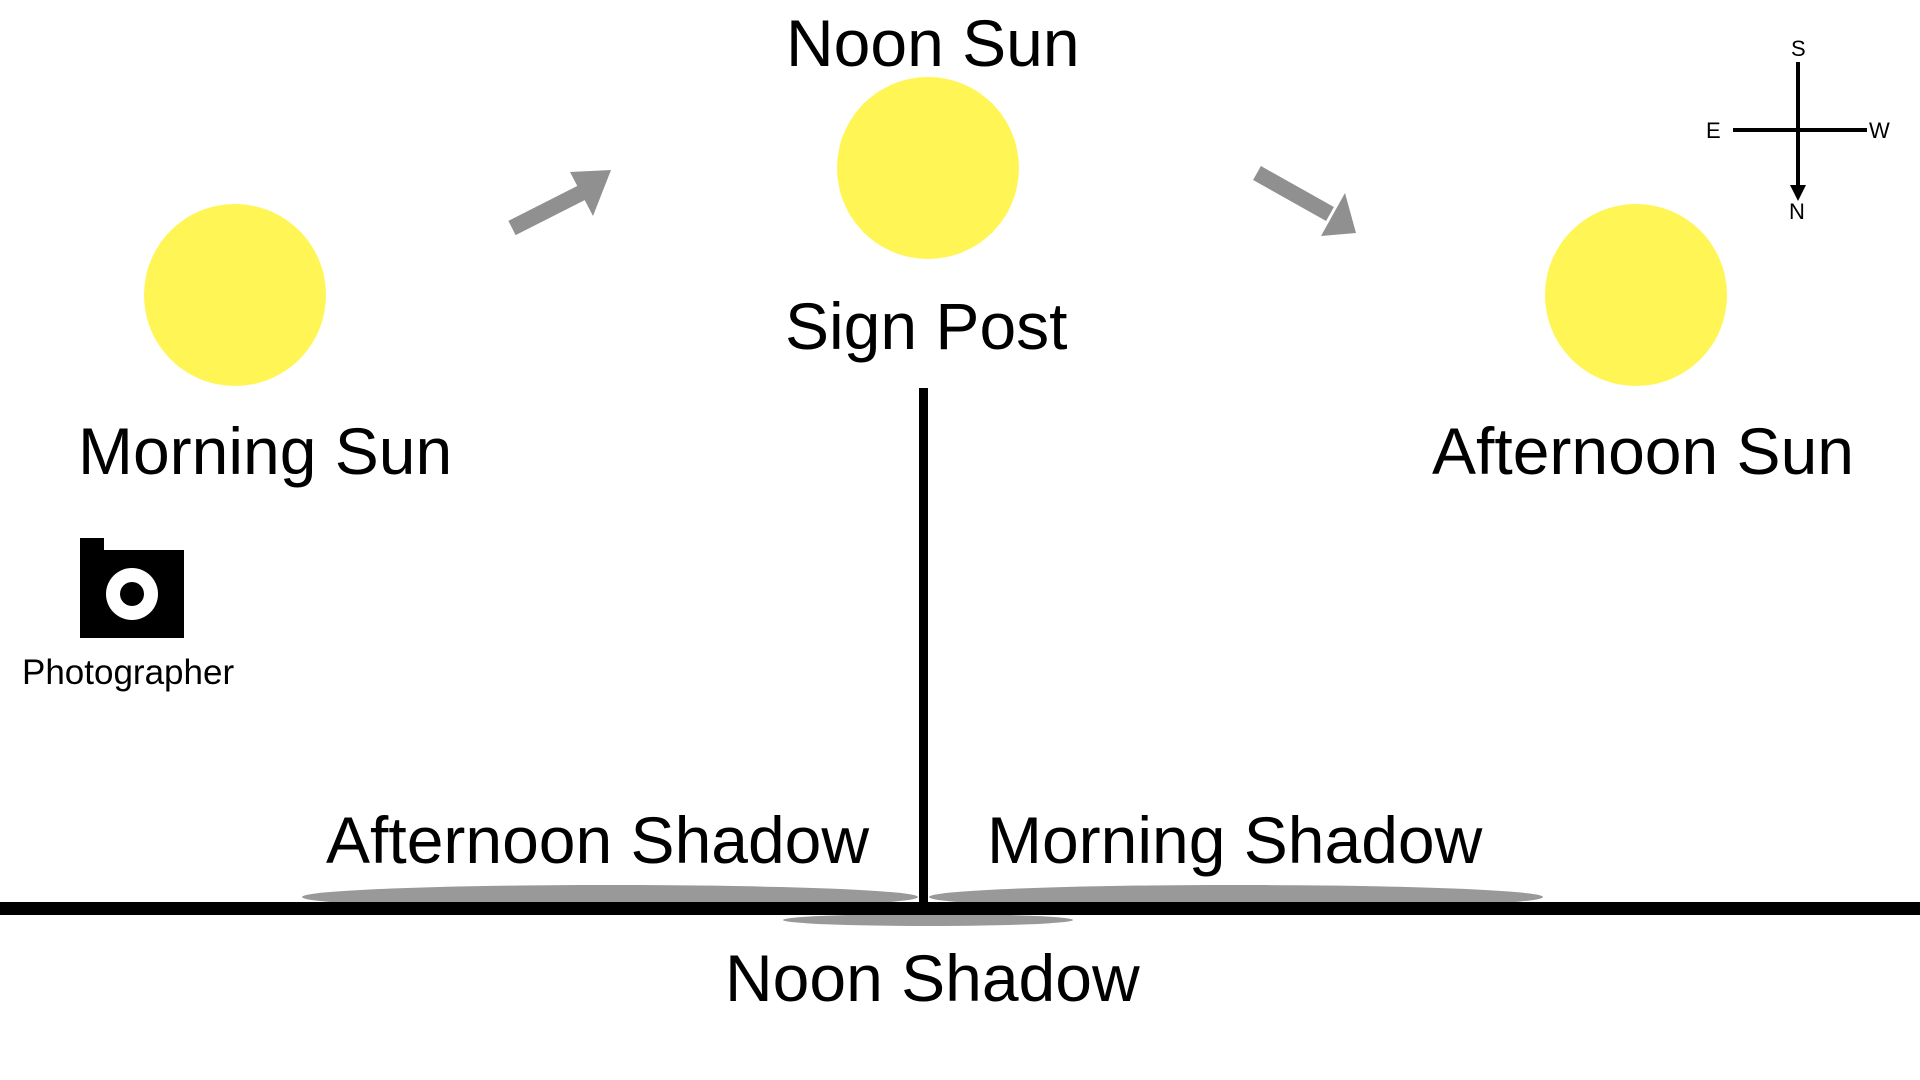 The height and width of the screenshot is (1080, 1920). What do you see at coordinates (1636, 295) in the screenshot?
I see `afternoon-sun-icon` at bounding box center [1636, 295].